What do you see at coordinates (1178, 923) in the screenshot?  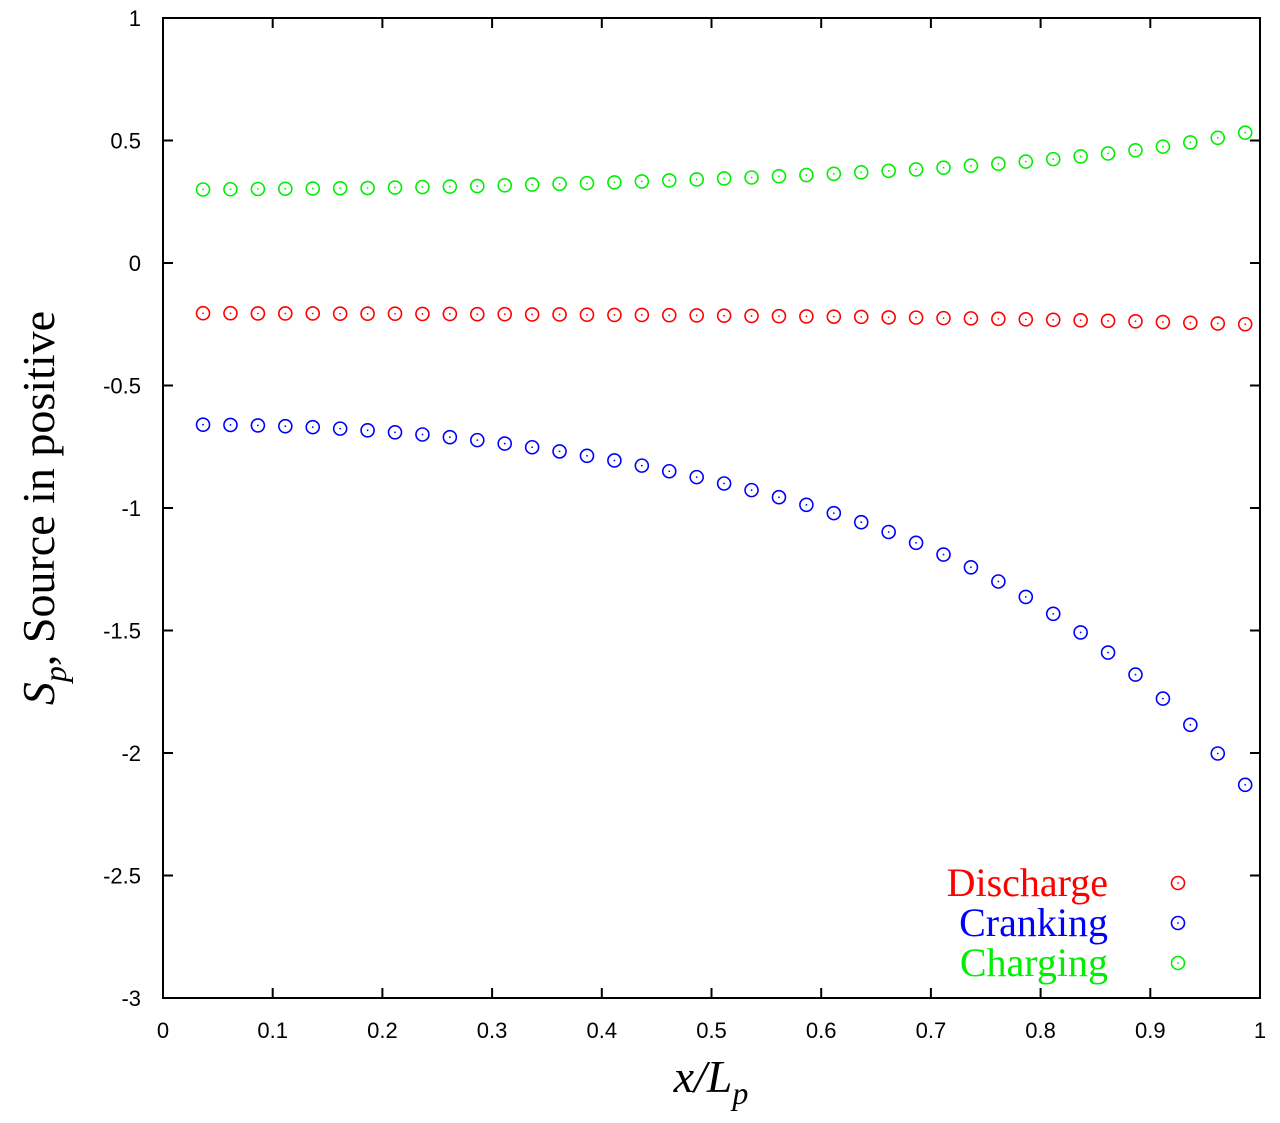 I see `legend-marker-cranking` at bounding box center [1178, 923].